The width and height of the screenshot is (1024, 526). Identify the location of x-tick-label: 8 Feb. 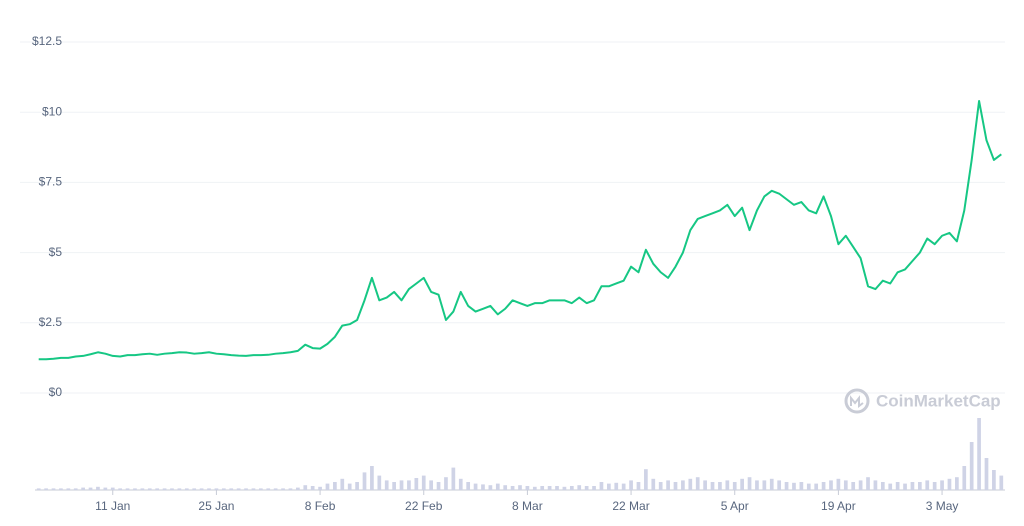
(320, 506).